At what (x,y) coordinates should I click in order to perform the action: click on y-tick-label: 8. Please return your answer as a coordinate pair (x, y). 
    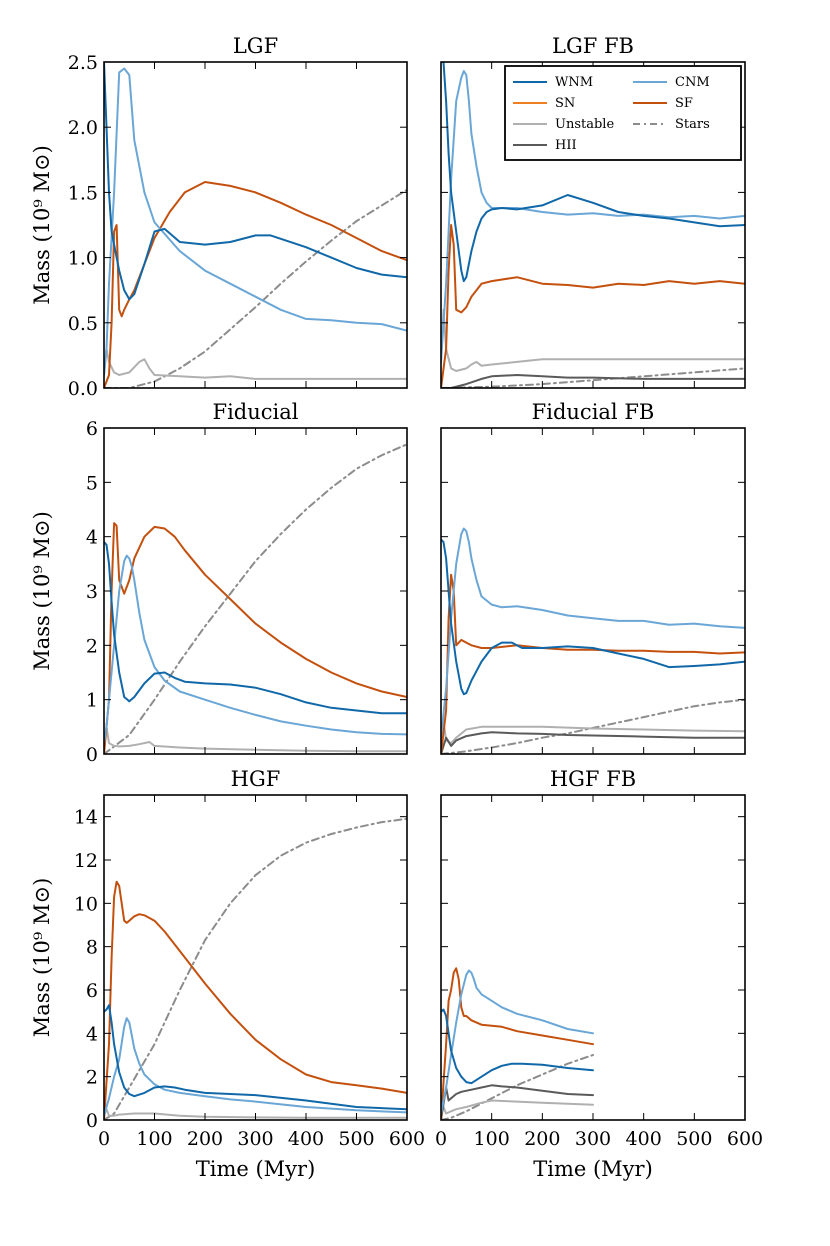
    Looking at the image, I should click on (92, 948).